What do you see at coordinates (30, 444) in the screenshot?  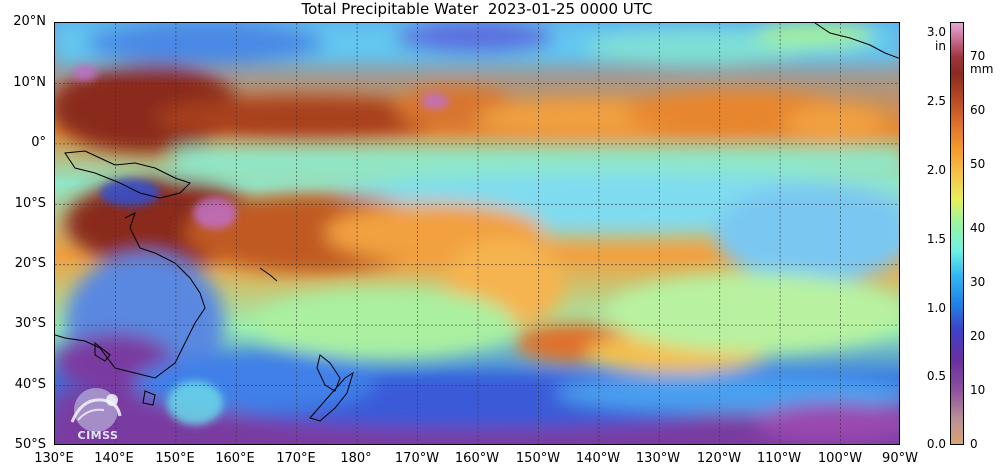 I see `lat-label: 50°S` at bounding box center [30, 444].